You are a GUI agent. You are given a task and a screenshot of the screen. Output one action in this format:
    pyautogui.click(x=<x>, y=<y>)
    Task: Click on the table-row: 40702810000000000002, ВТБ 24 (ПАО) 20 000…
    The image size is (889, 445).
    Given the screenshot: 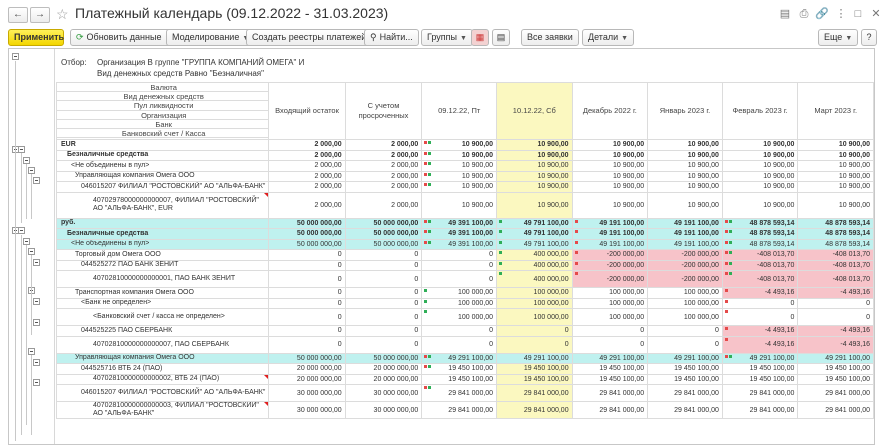 What is the action you would take?
    pyautogui.click(x=464, y=379)
    